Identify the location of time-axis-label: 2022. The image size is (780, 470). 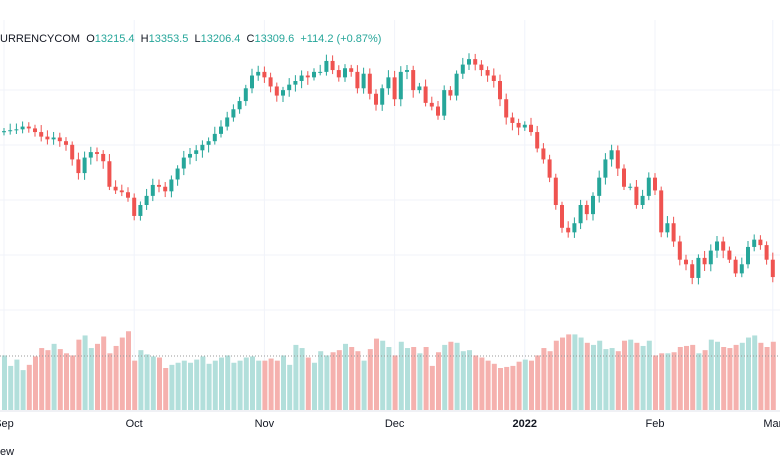
(525, 424).